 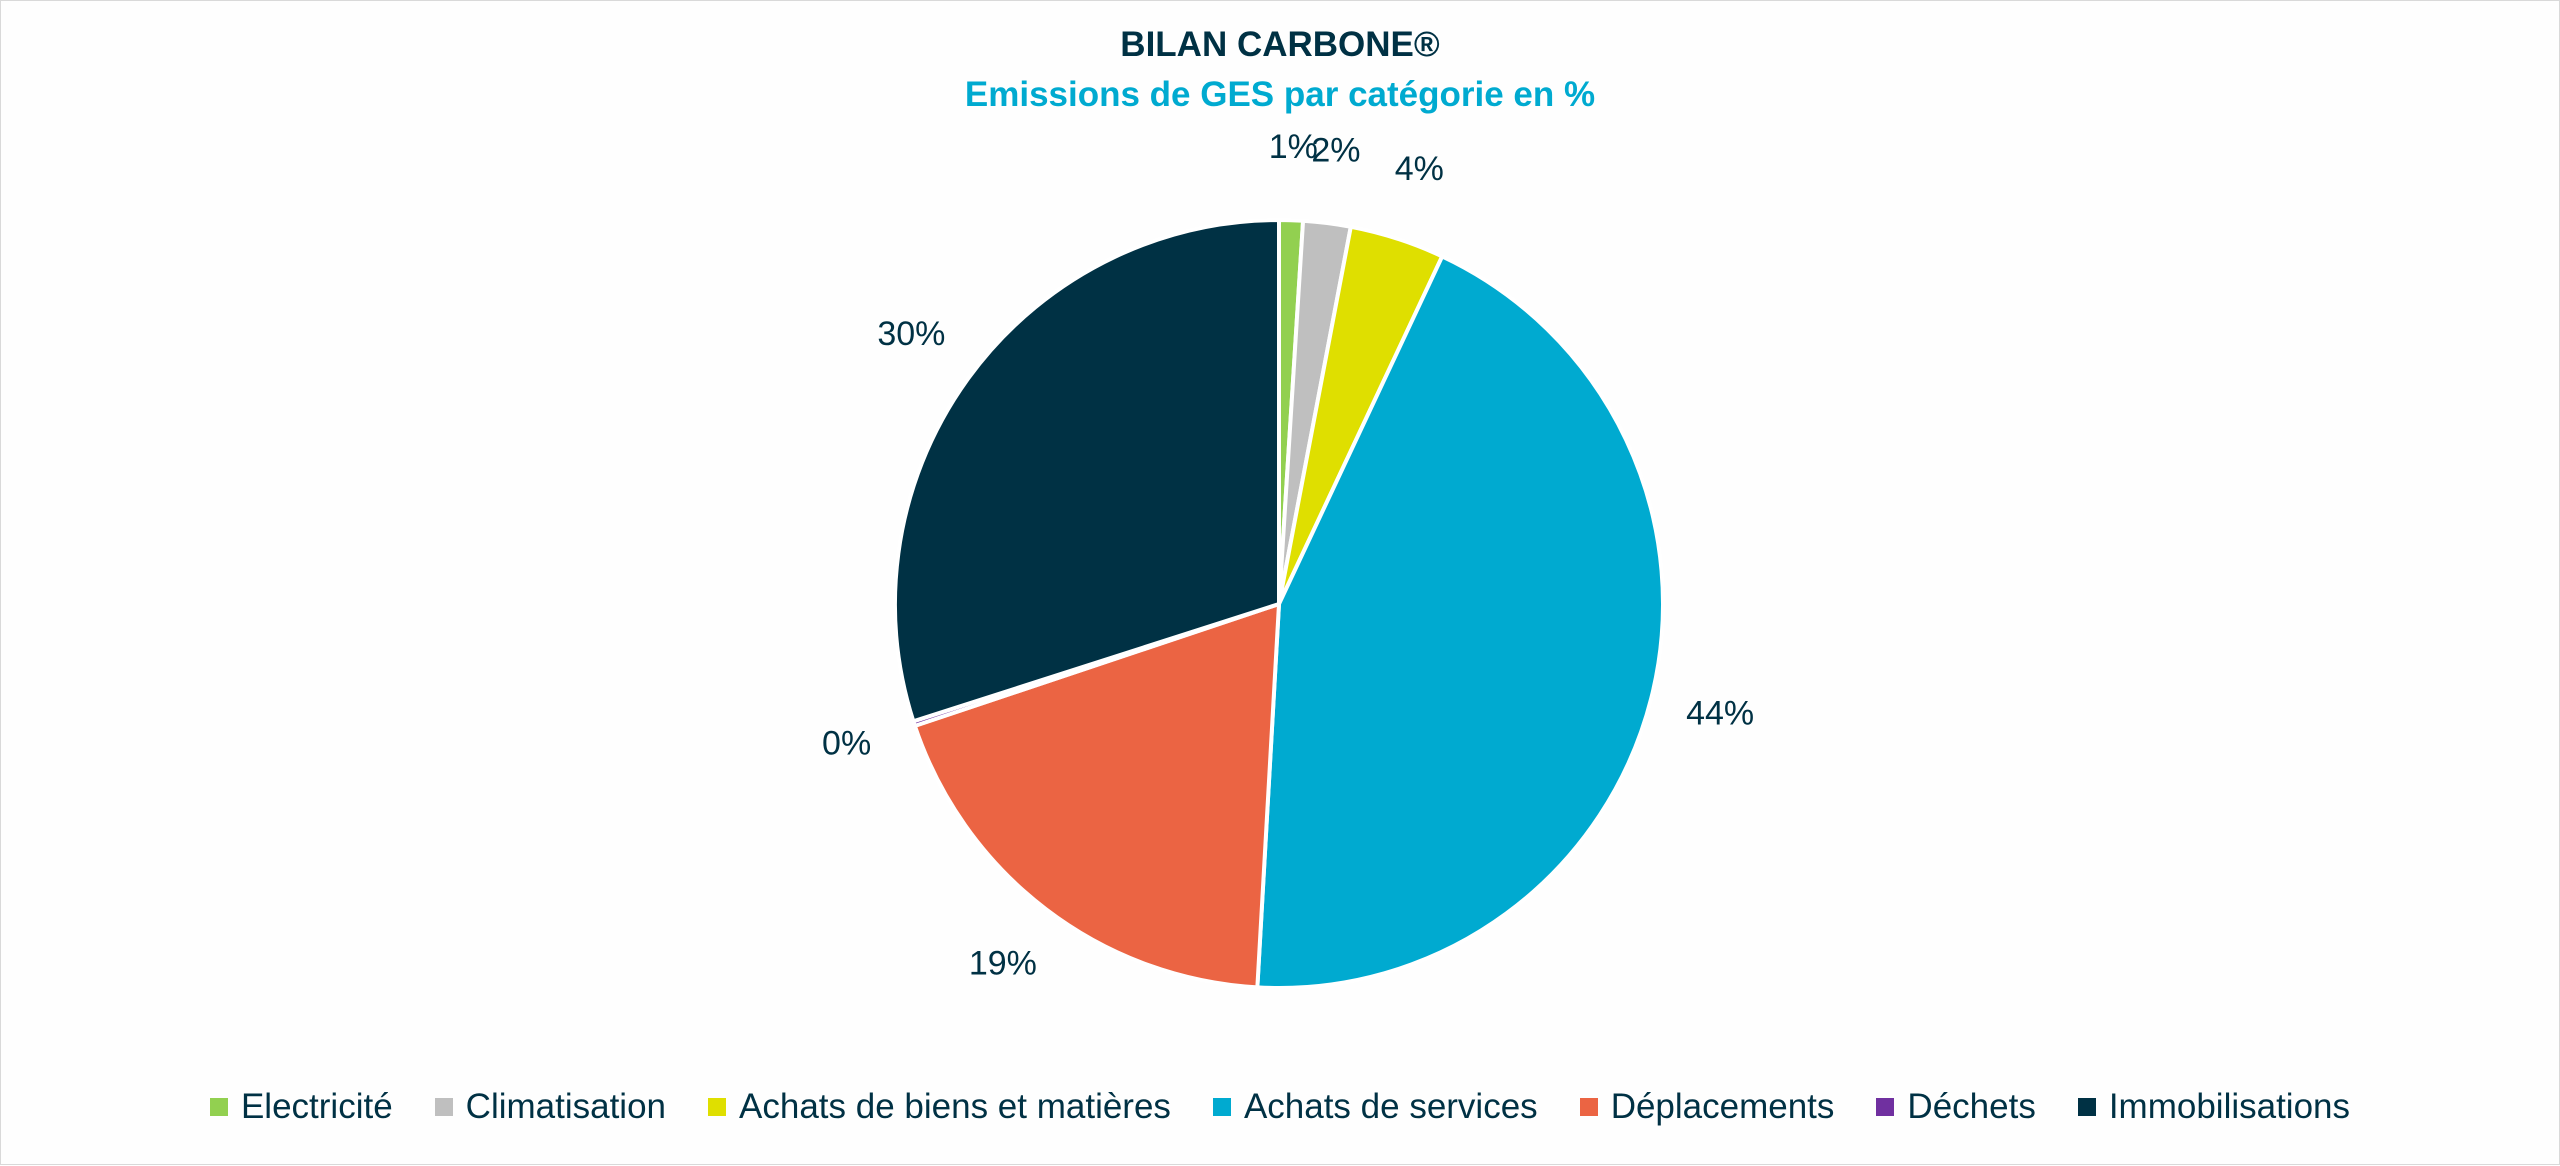 What do you see at coordinates (1335, 151) in the screenshot?
I see `data-label-climatisation: 2%` at bounding box center [1335, 151].